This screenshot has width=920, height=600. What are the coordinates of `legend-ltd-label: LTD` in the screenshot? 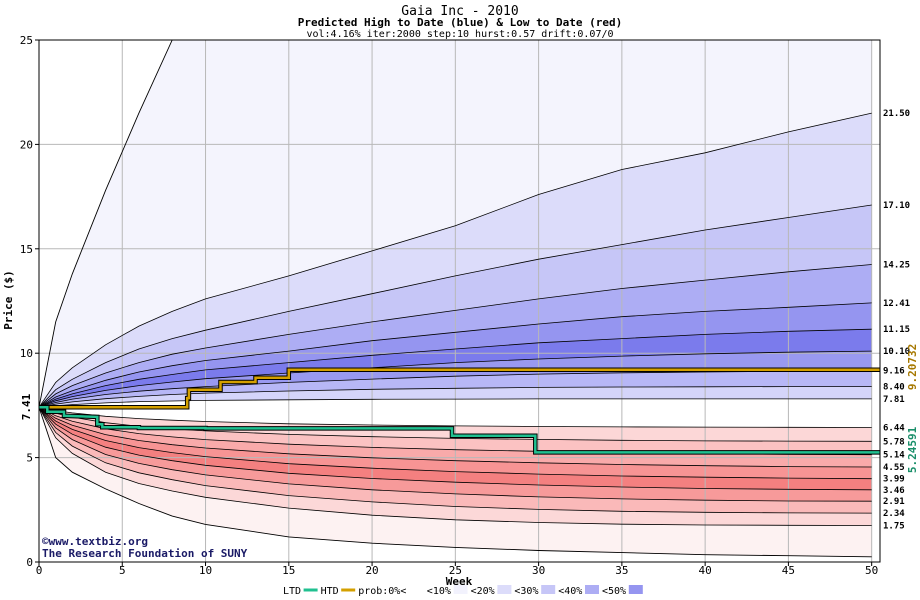 It's located at (292, 591).